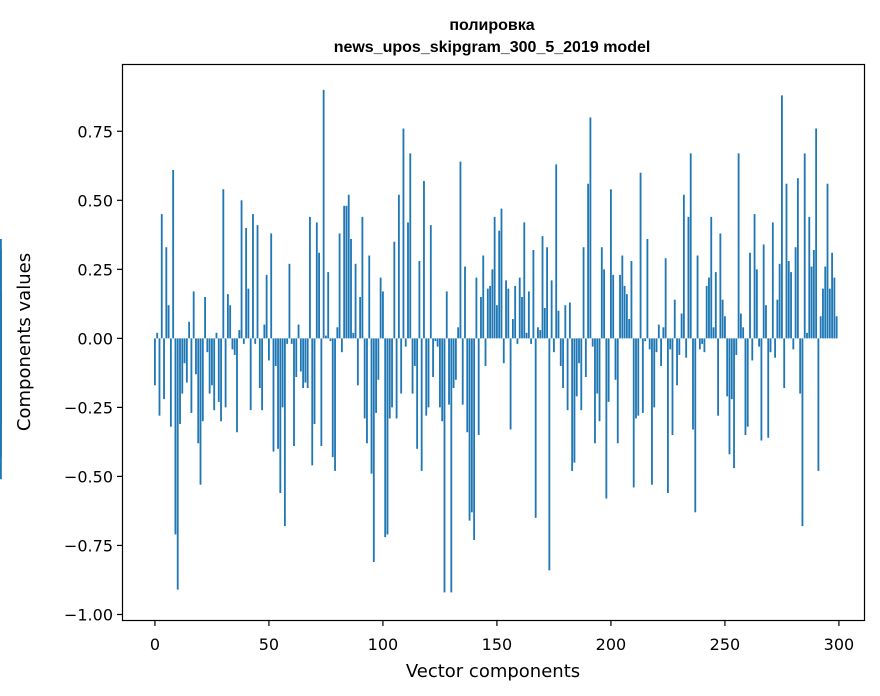  What do you see at coordinates (492, 47) in the screenshot?
I see `chart-subtitle: news_upos_skipgram_300_5_2019 model` at bounding box center [492, 47].